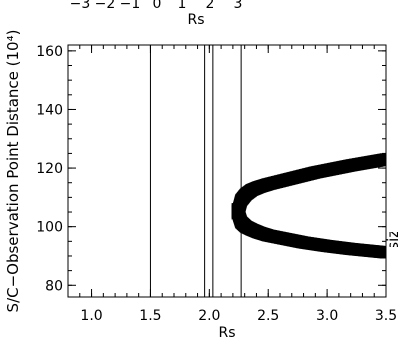 This screenshot has height=350, width=401. What do you see at coordinates (49, 169) in the screenshot?
I see `y-tick-label: 120` at bounding box center [49, 169].